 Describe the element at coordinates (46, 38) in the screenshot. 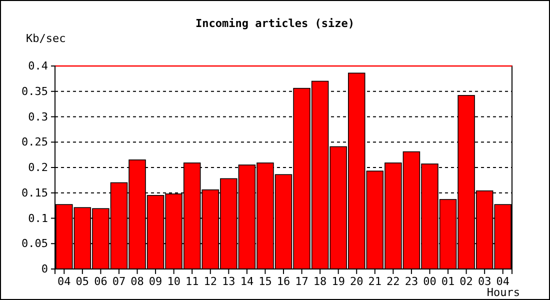

I see `y-axis-title: Kb/sec` at that location.